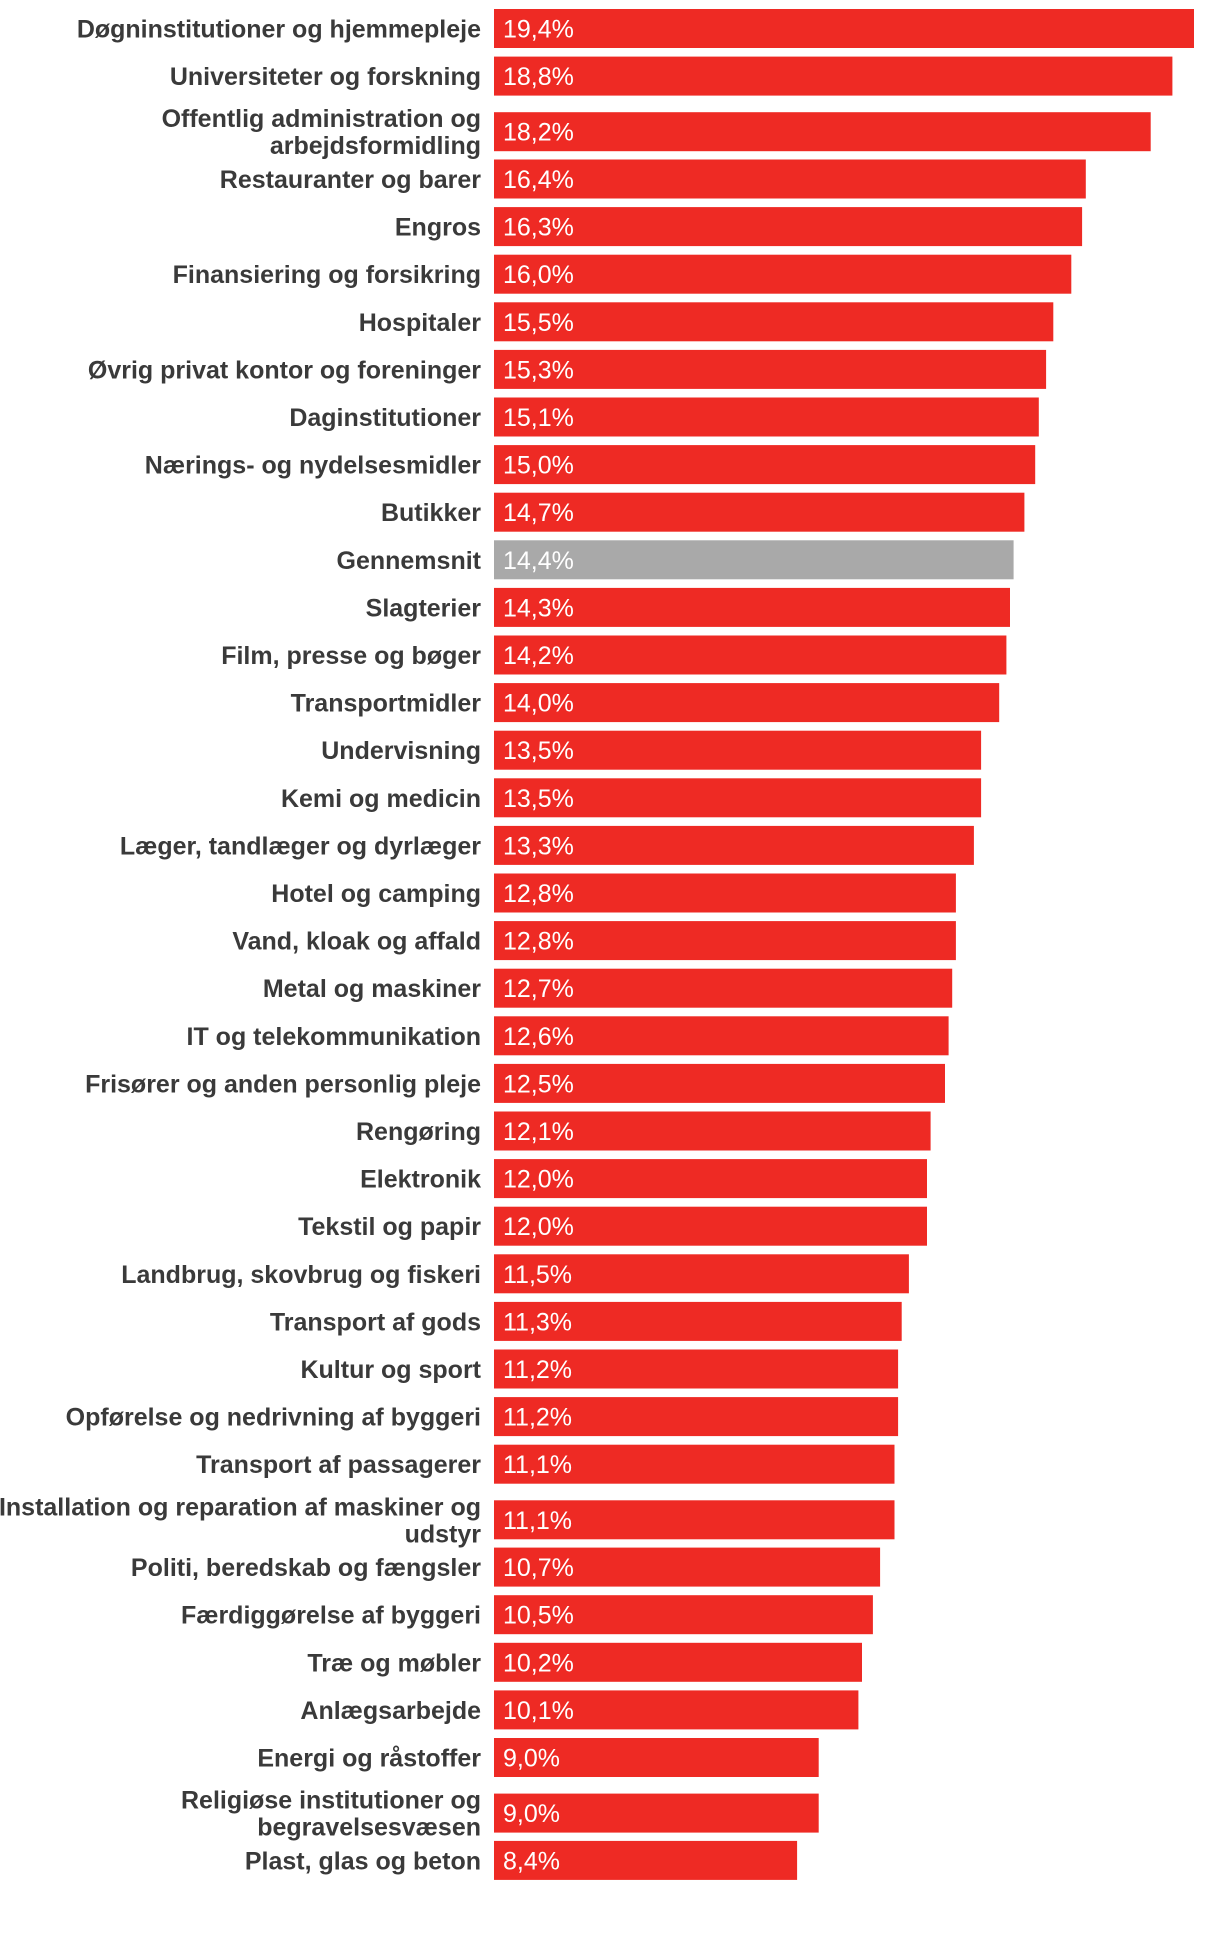 Image resolution: width=1220 pixels, height=1938 pixels. I want to click on category-label-line: Transportmidler, so click(386, 704).